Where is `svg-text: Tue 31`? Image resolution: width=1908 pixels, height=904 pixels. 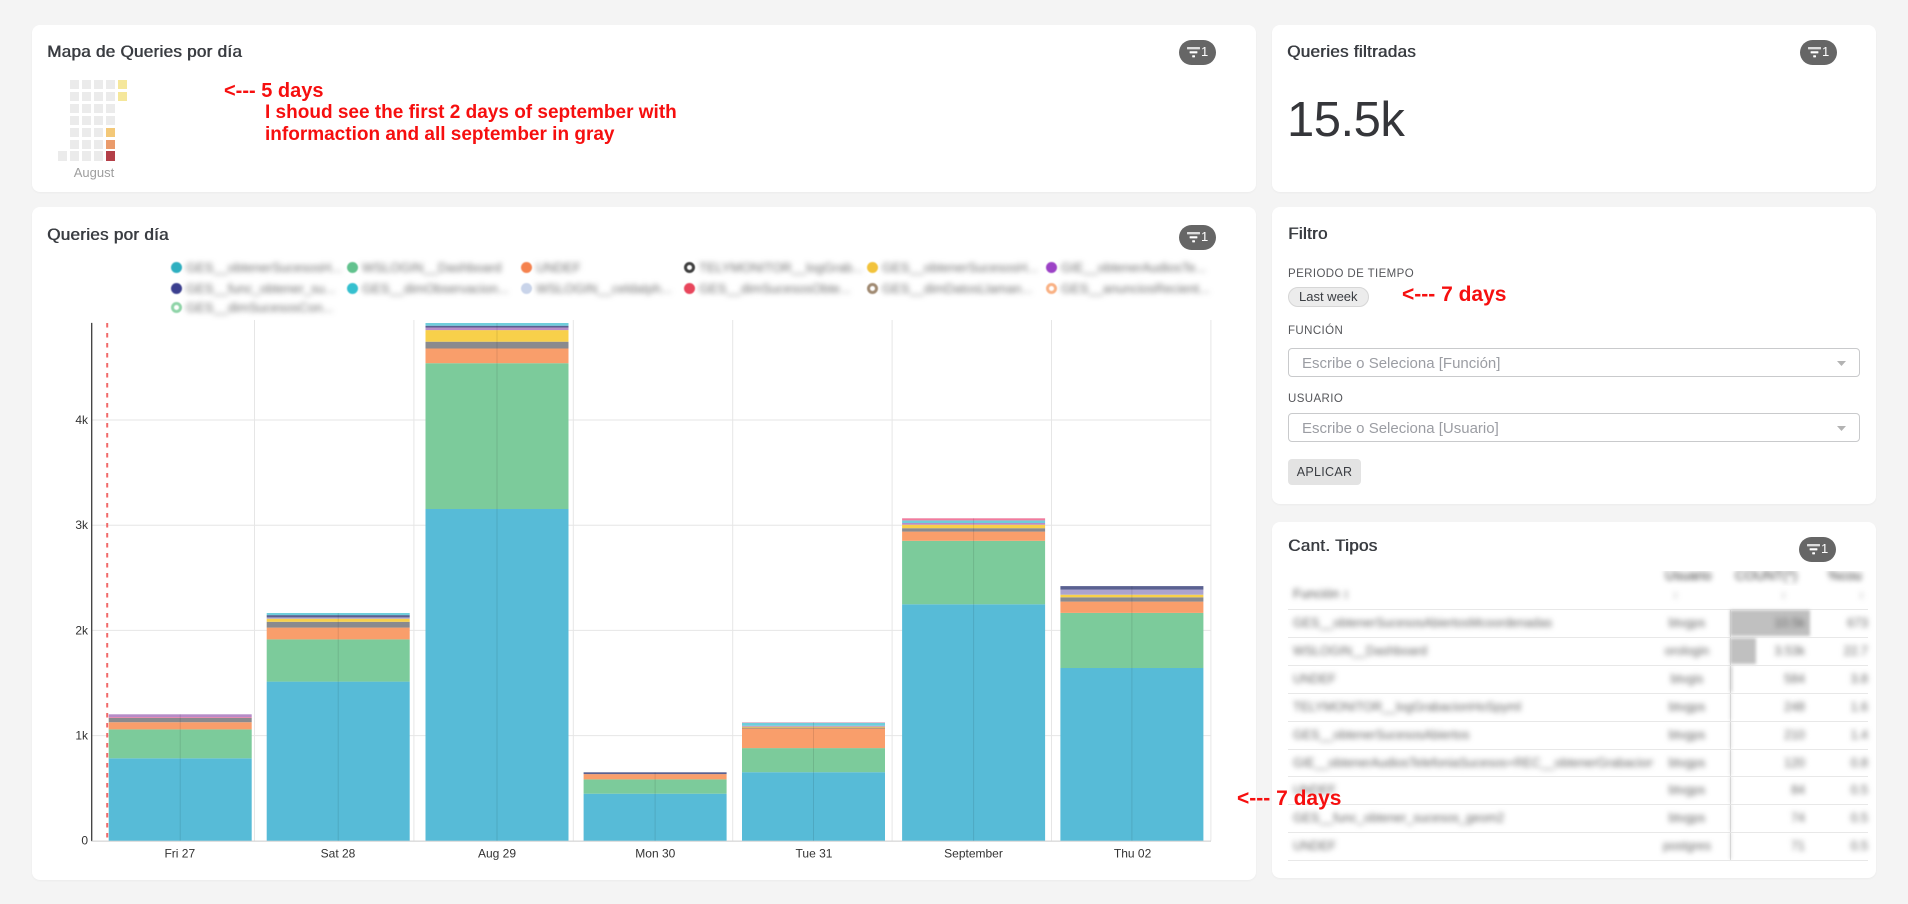 svg-text: Tue 31 is located at coordinates (814, 854).